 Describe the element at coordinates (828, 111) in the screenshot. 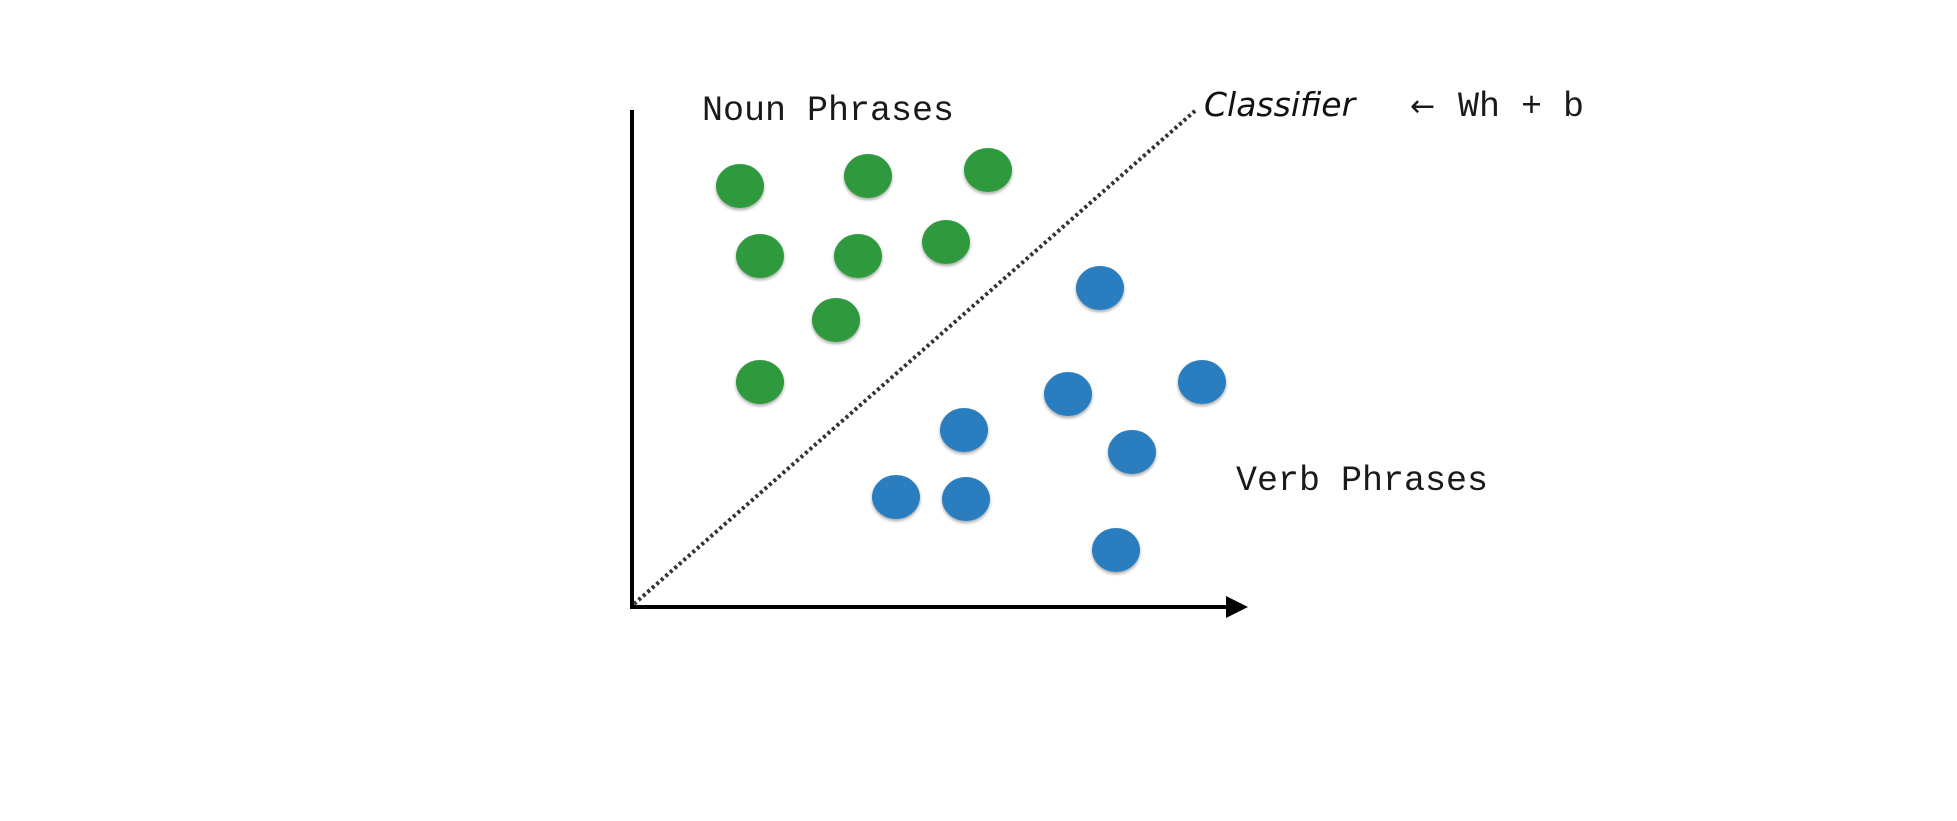

I see `noun-phrases-label: Noun Phrases` at that location.